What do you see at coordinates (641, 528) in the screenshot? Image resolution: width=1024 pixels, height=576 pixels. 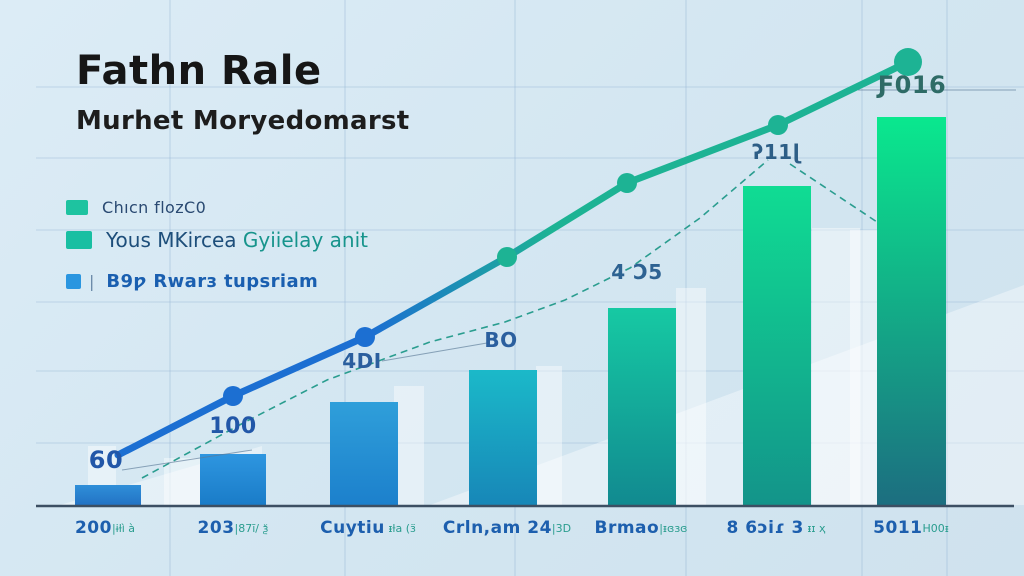 I see `x-axis-label: Brmao|ᵻɞɜɞ` at bounding box center [641, 528].